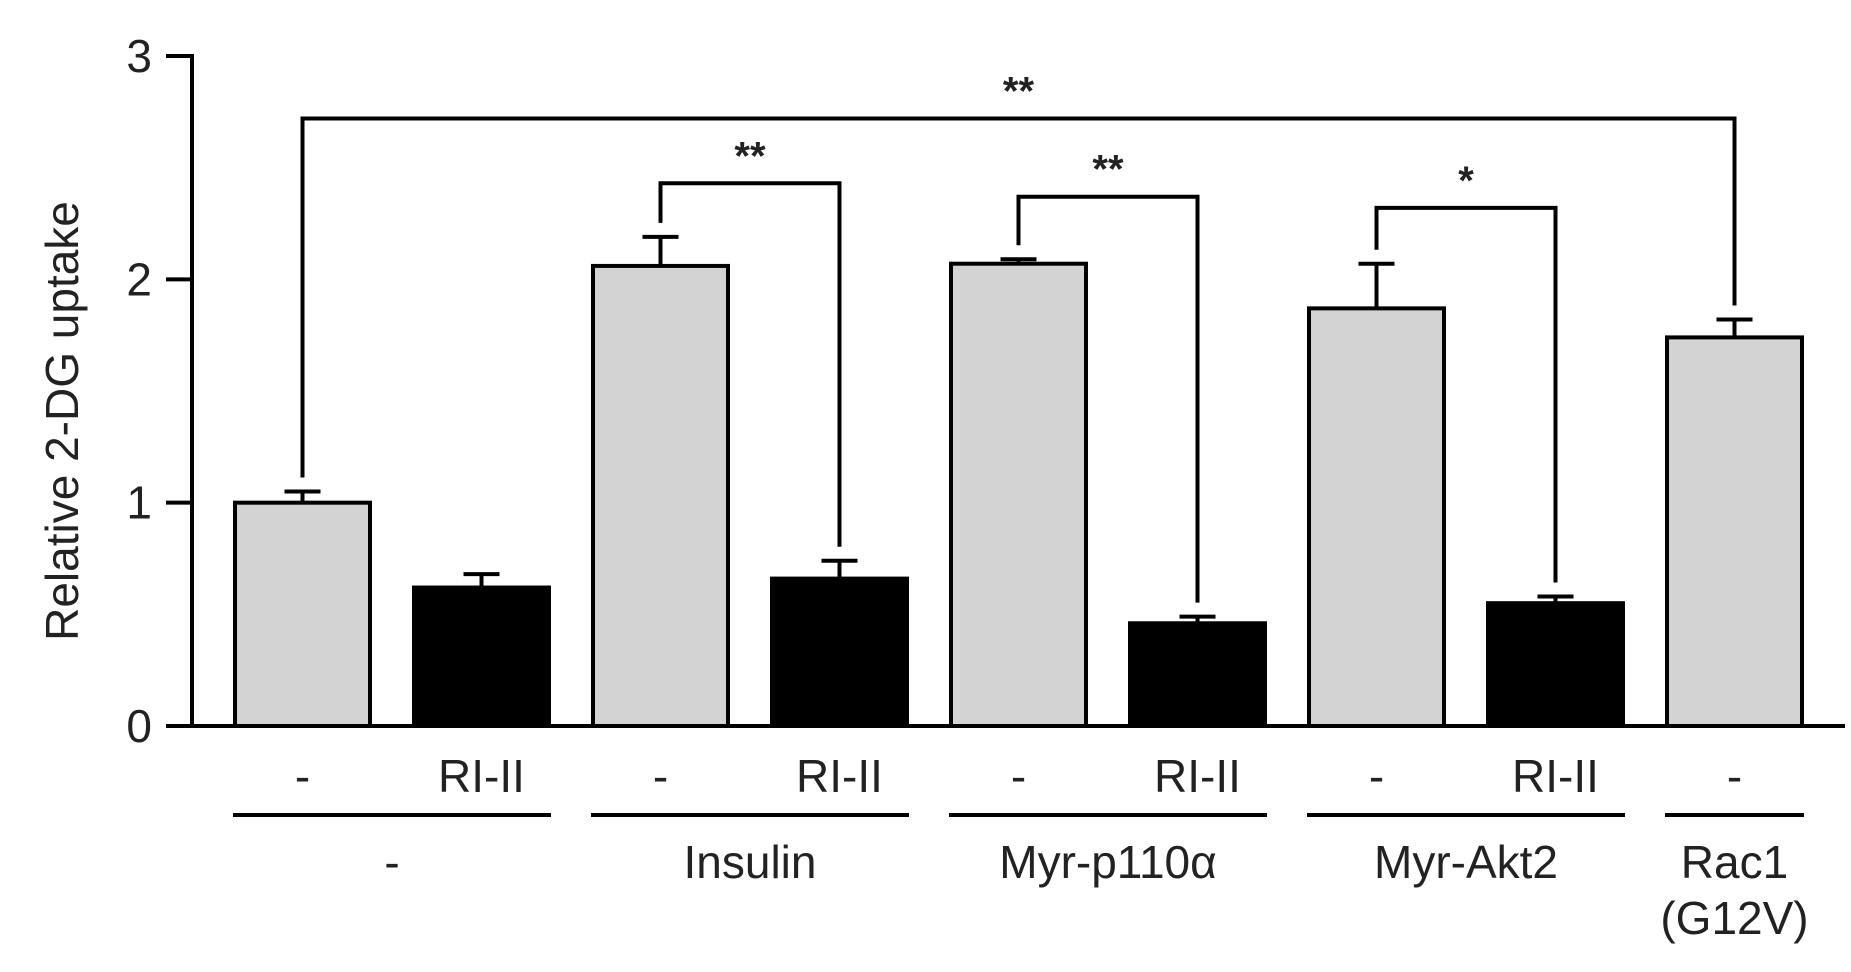 Image resolution: width=1851 pixels, height=972 pixels. What do you see at coordinates (139, 279) in the screenshot?
I see `y-tick-label: 2` at bounding box center [139, 279].